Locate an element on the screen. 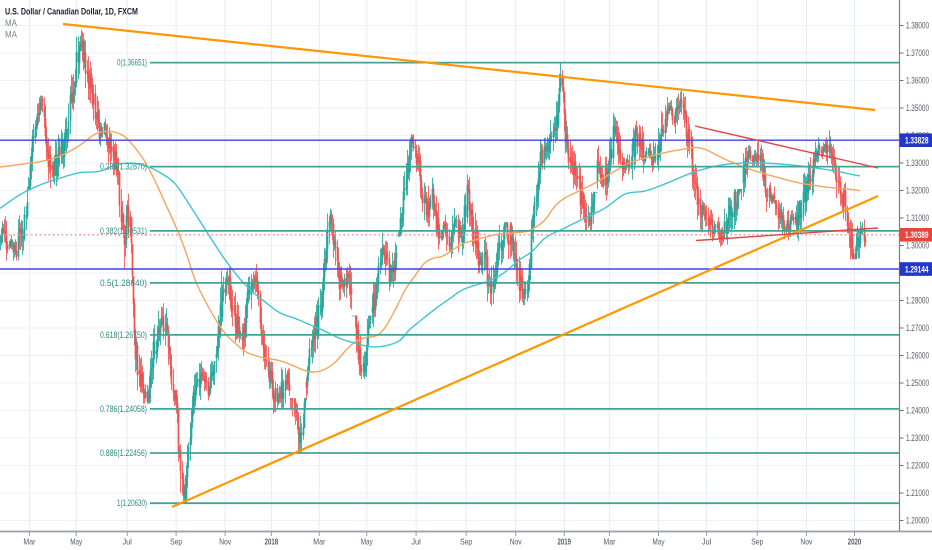  svg-text: 0(1.36651) is located at coordinates (132, 63).